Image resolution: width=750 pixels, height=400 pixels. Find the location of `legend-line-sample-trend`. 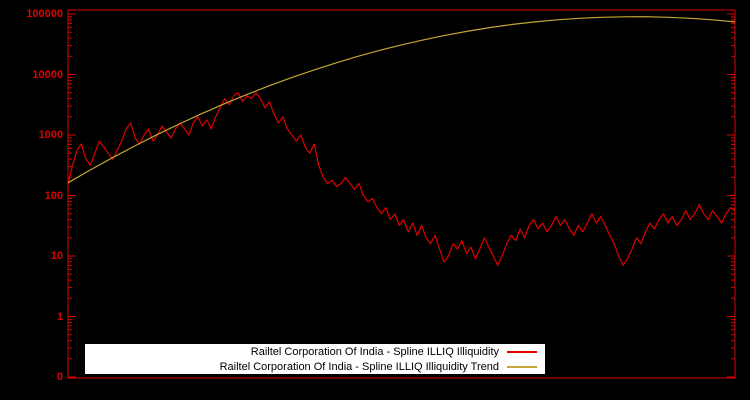

legend-line-sample-trend is located at coordinates (522, 366).